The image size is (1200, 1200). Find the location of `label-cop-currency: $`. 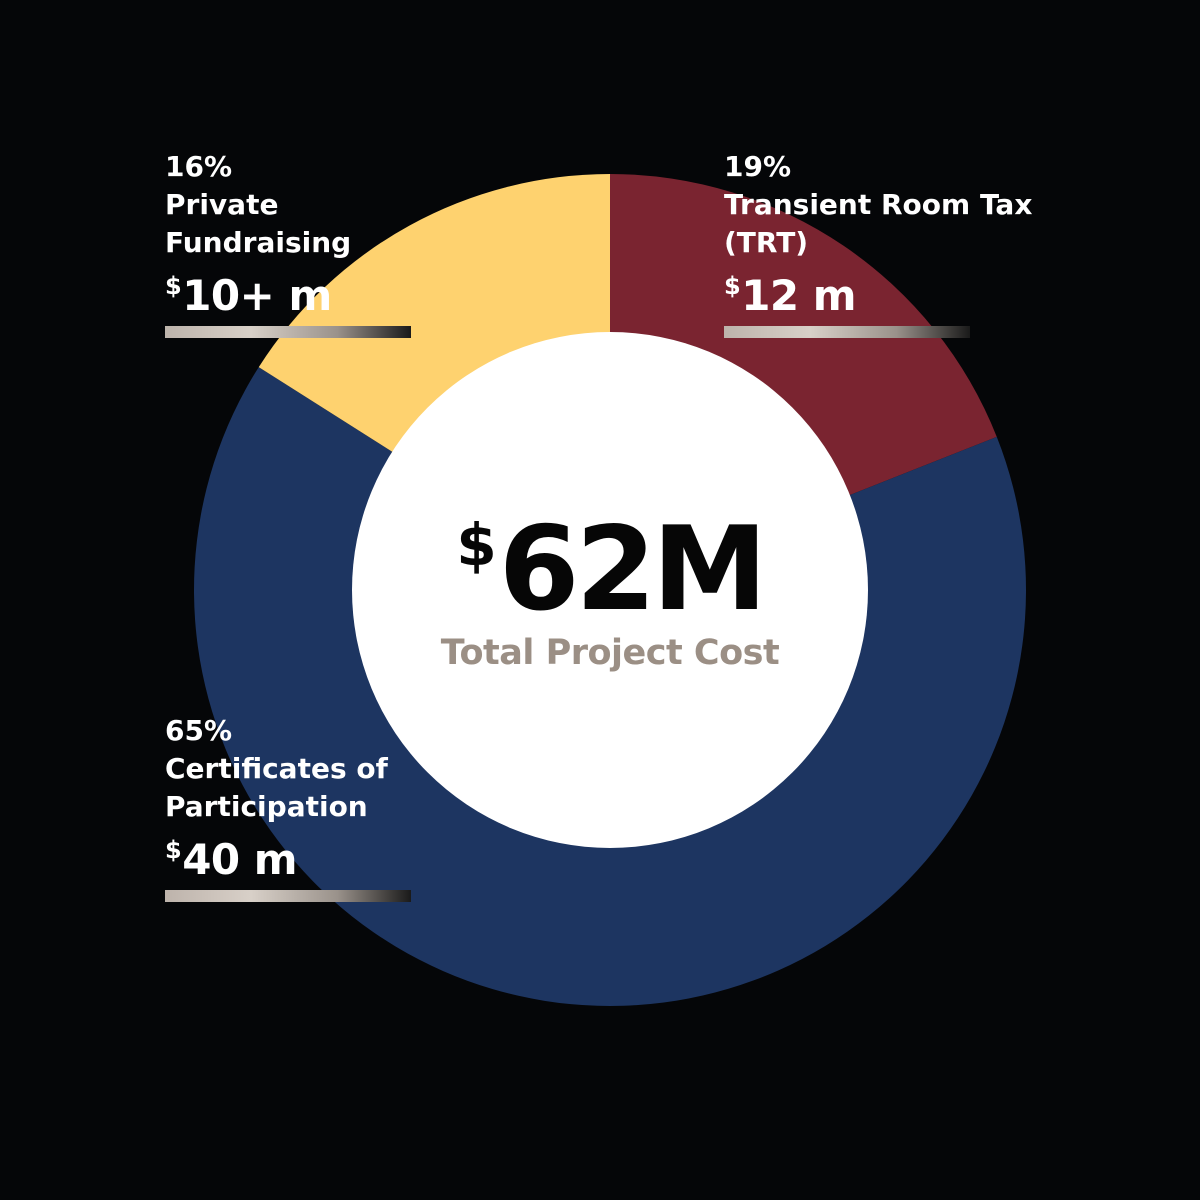

label-cop-currency: $ is located at coordinates (173, 850).